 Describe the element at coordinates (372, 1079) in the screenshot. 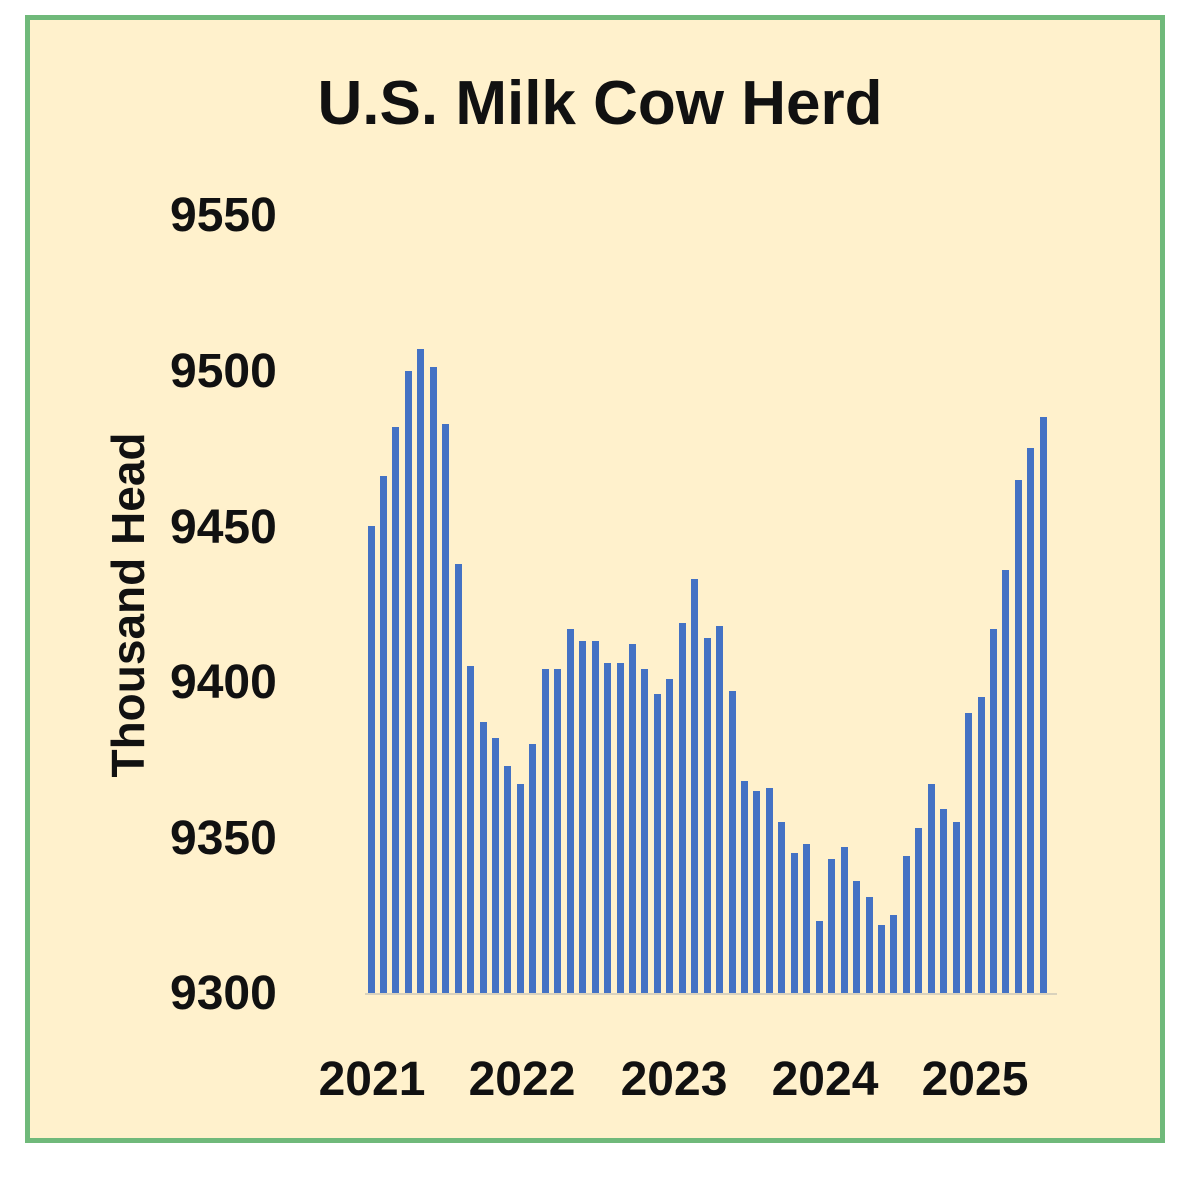

I see `x-tick-2021: 2021` at that location.